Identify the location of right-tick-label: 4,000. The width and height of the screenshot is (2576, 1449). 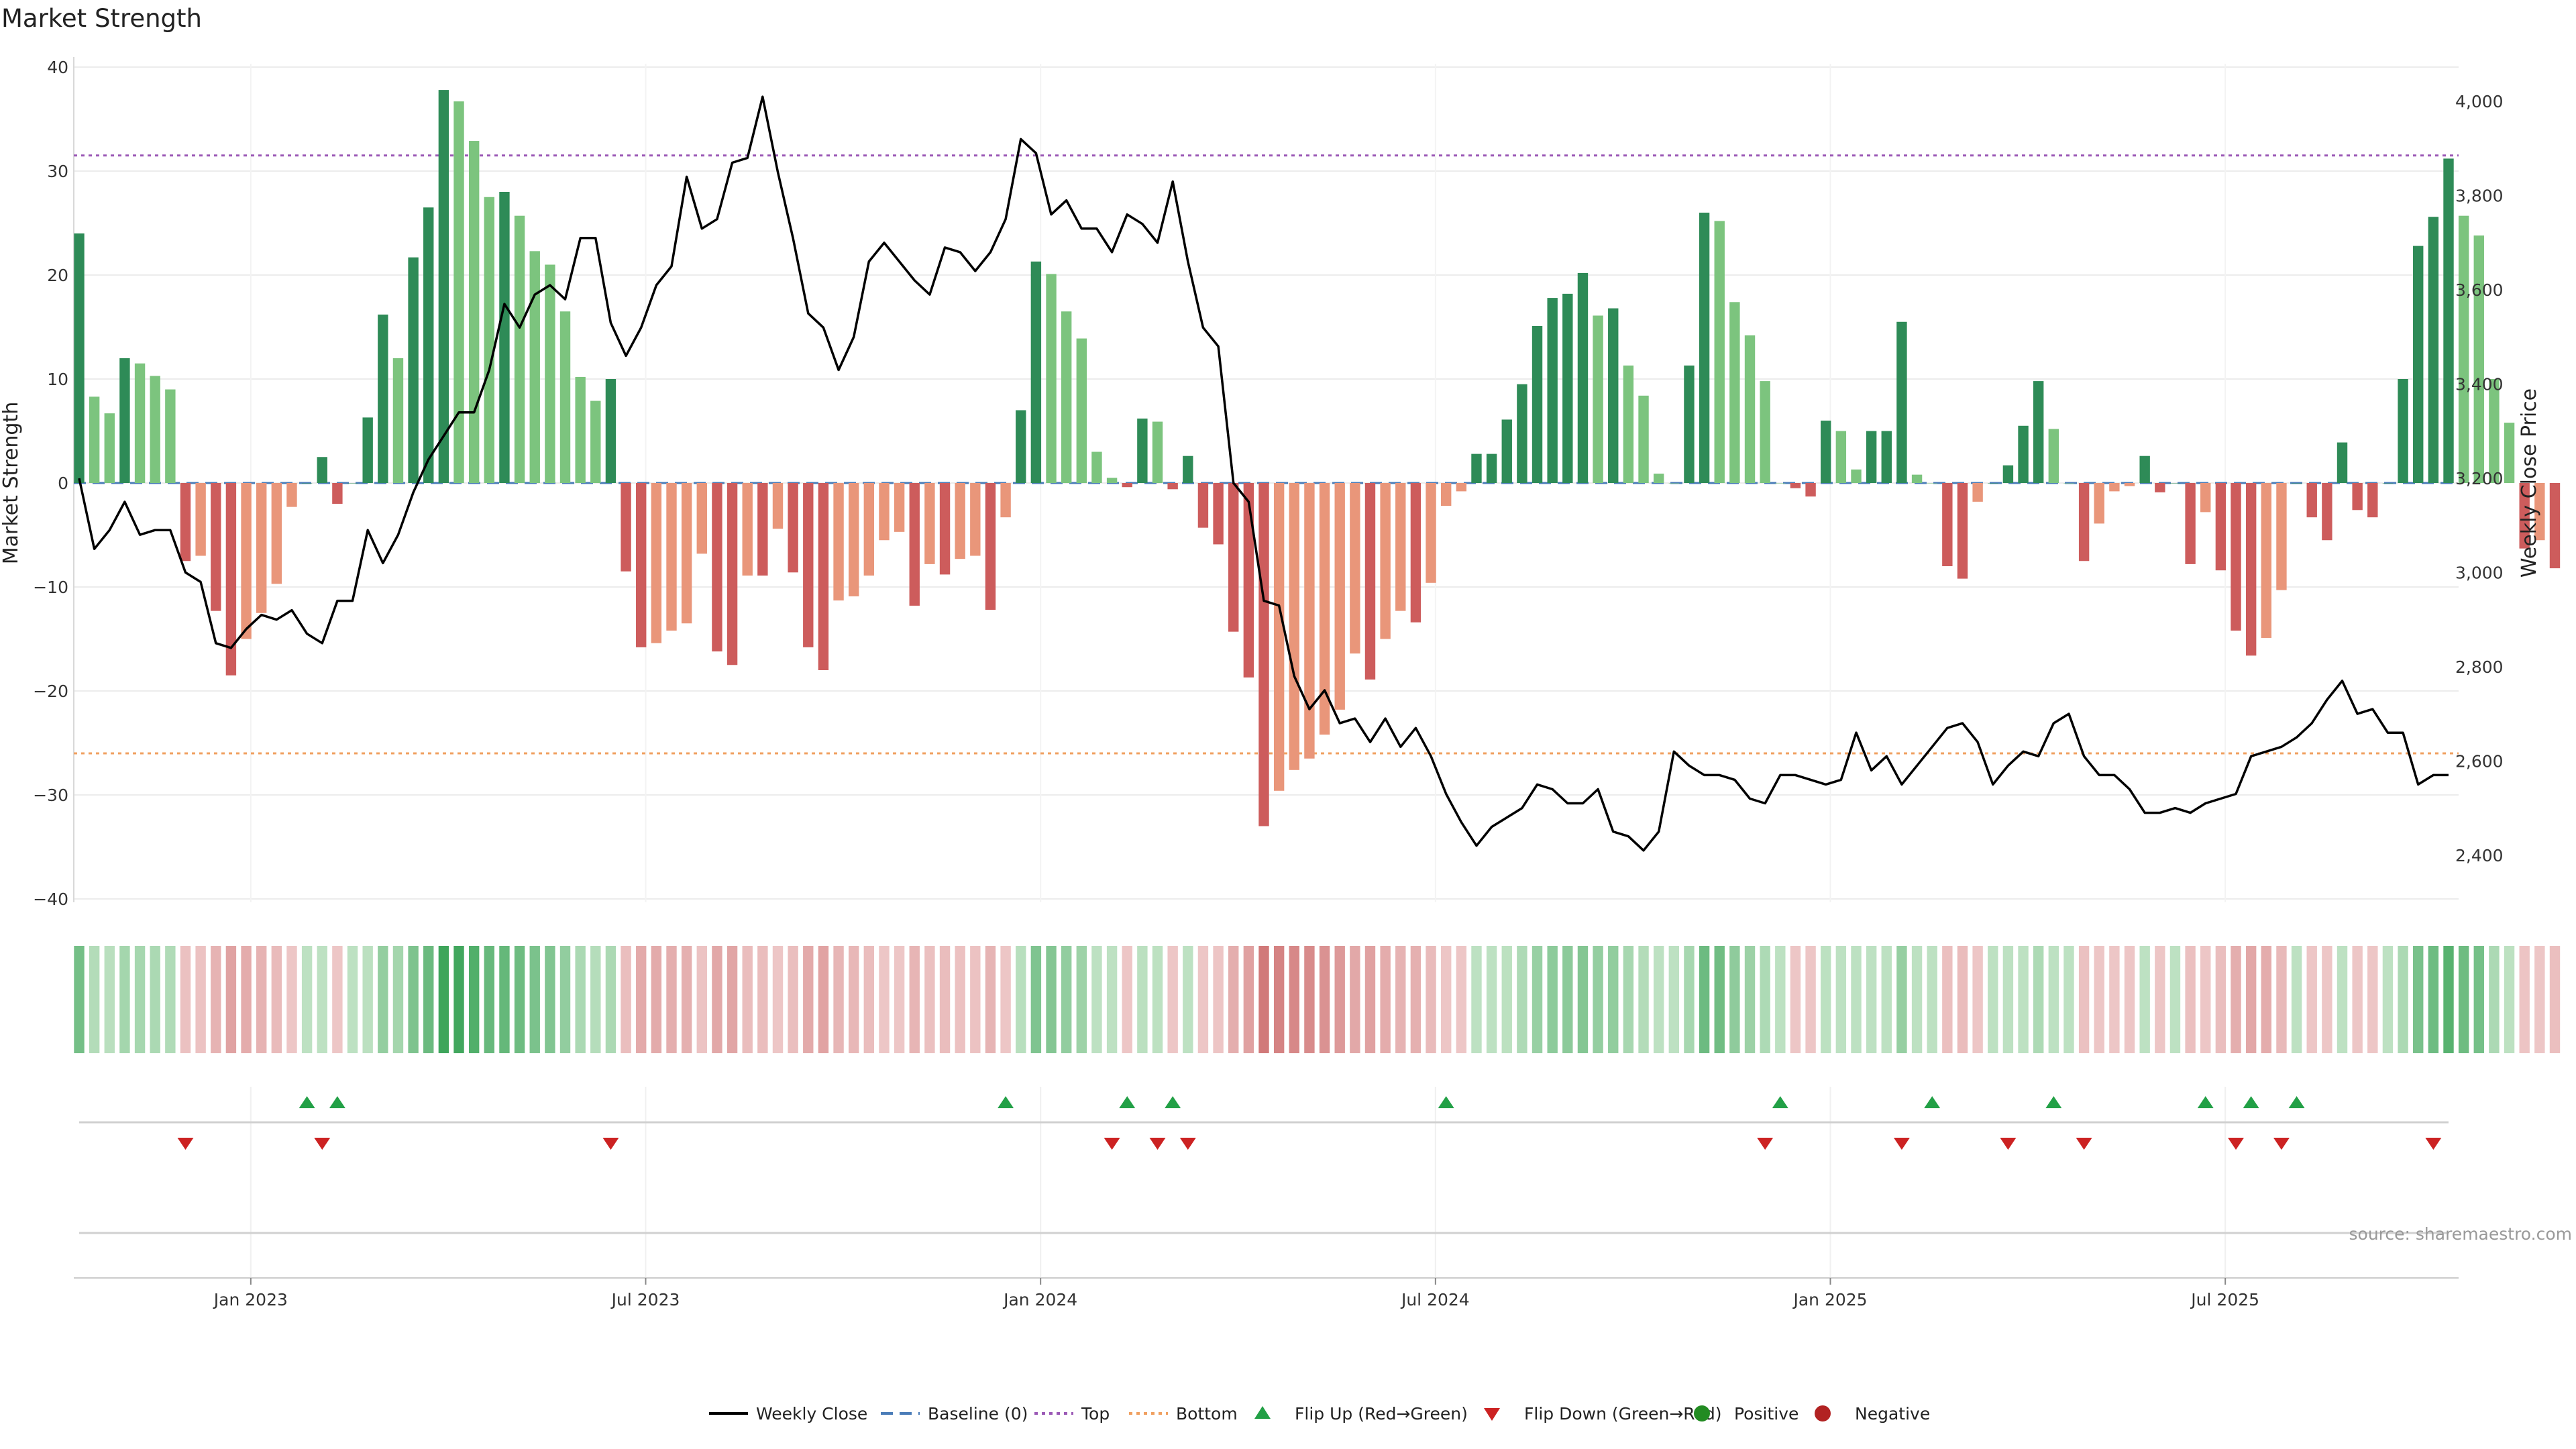
(2479, 101).